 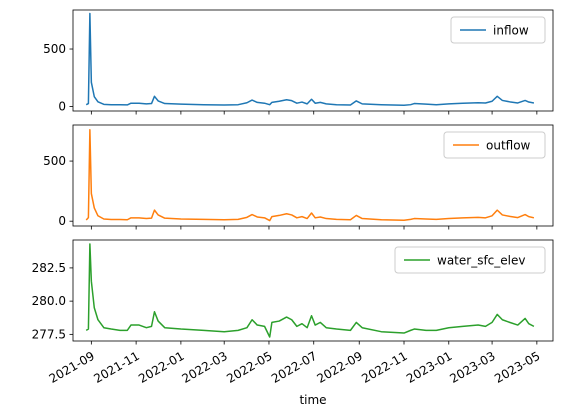 I want to click on x-tick-label: 2022-05, so click(x=249, y=367).